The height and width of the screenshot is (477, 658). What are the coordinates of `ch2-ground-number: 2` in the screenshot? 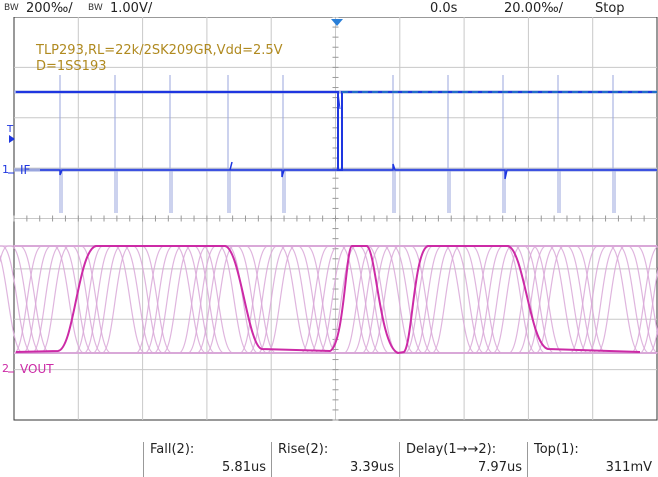 It's located at (5, 368).